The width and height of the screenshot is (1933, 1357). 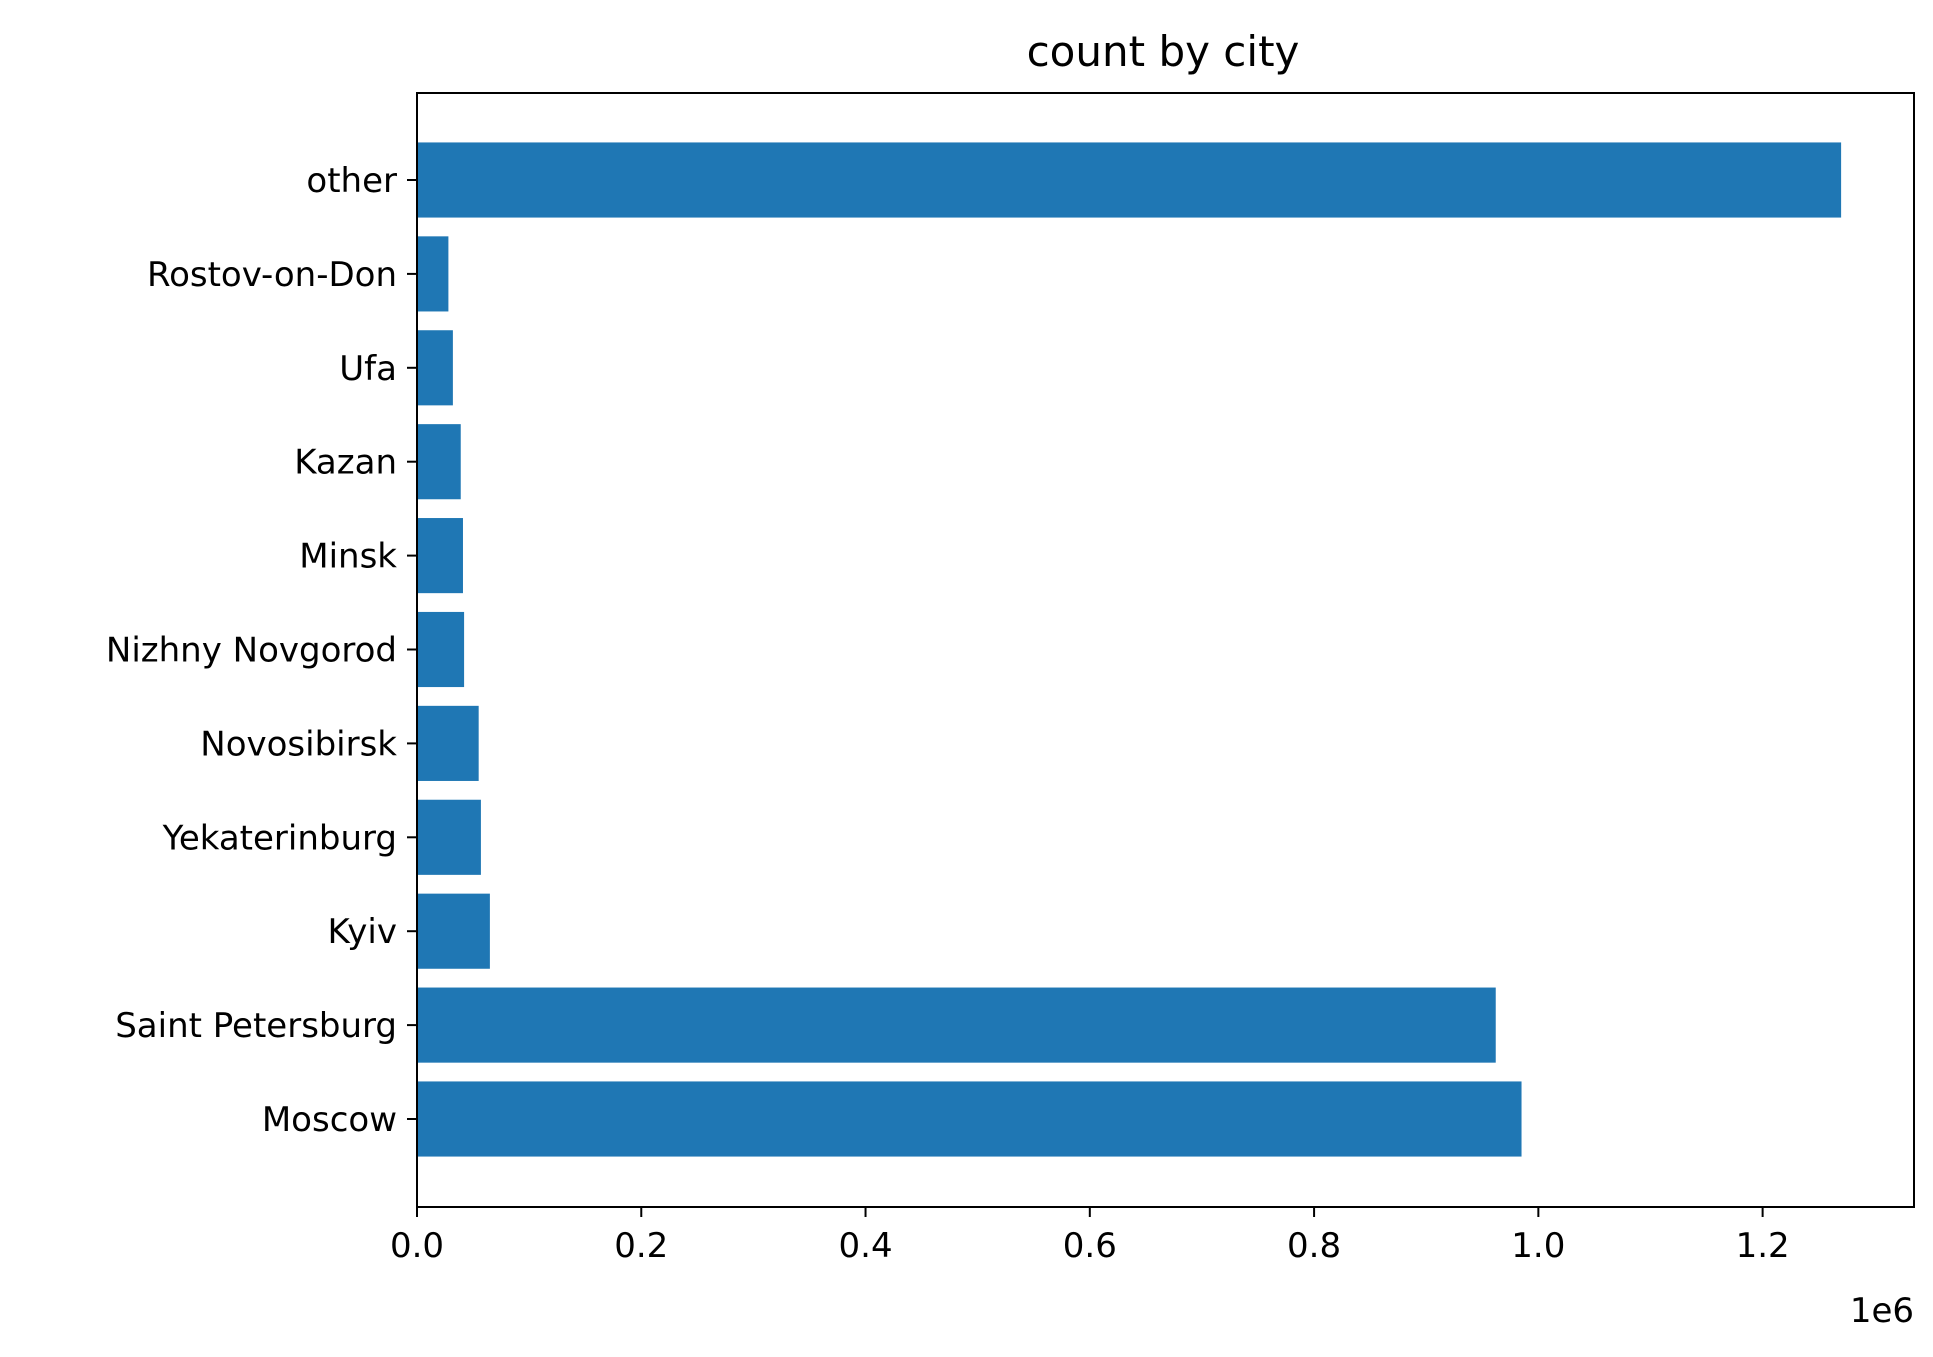 I want to click on x-tick-label: 0.0, so click(x=417, y=1246).